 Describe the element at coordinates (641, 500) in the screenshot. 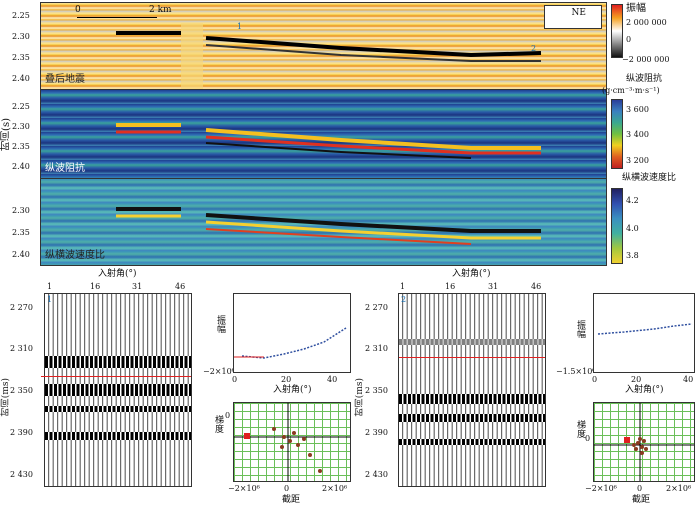

I see `right-xp-xlabel: 截距` at that location.